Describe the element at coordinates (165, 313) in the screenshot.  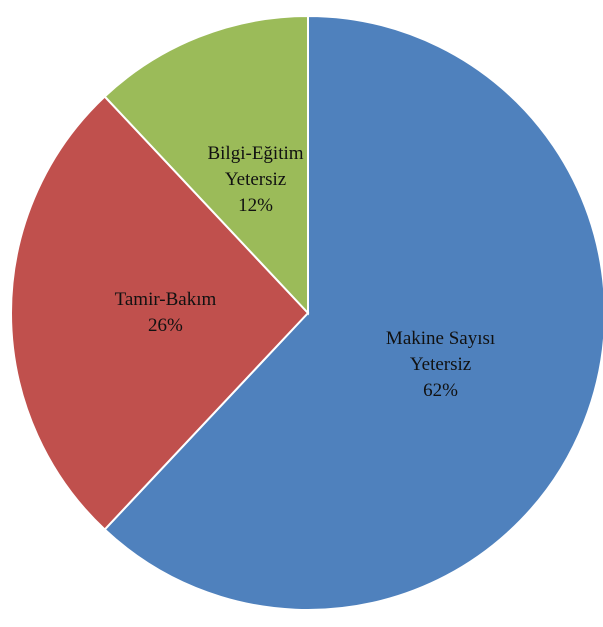
I see `slice-label: Tamir-Bakım 26%` at that location.